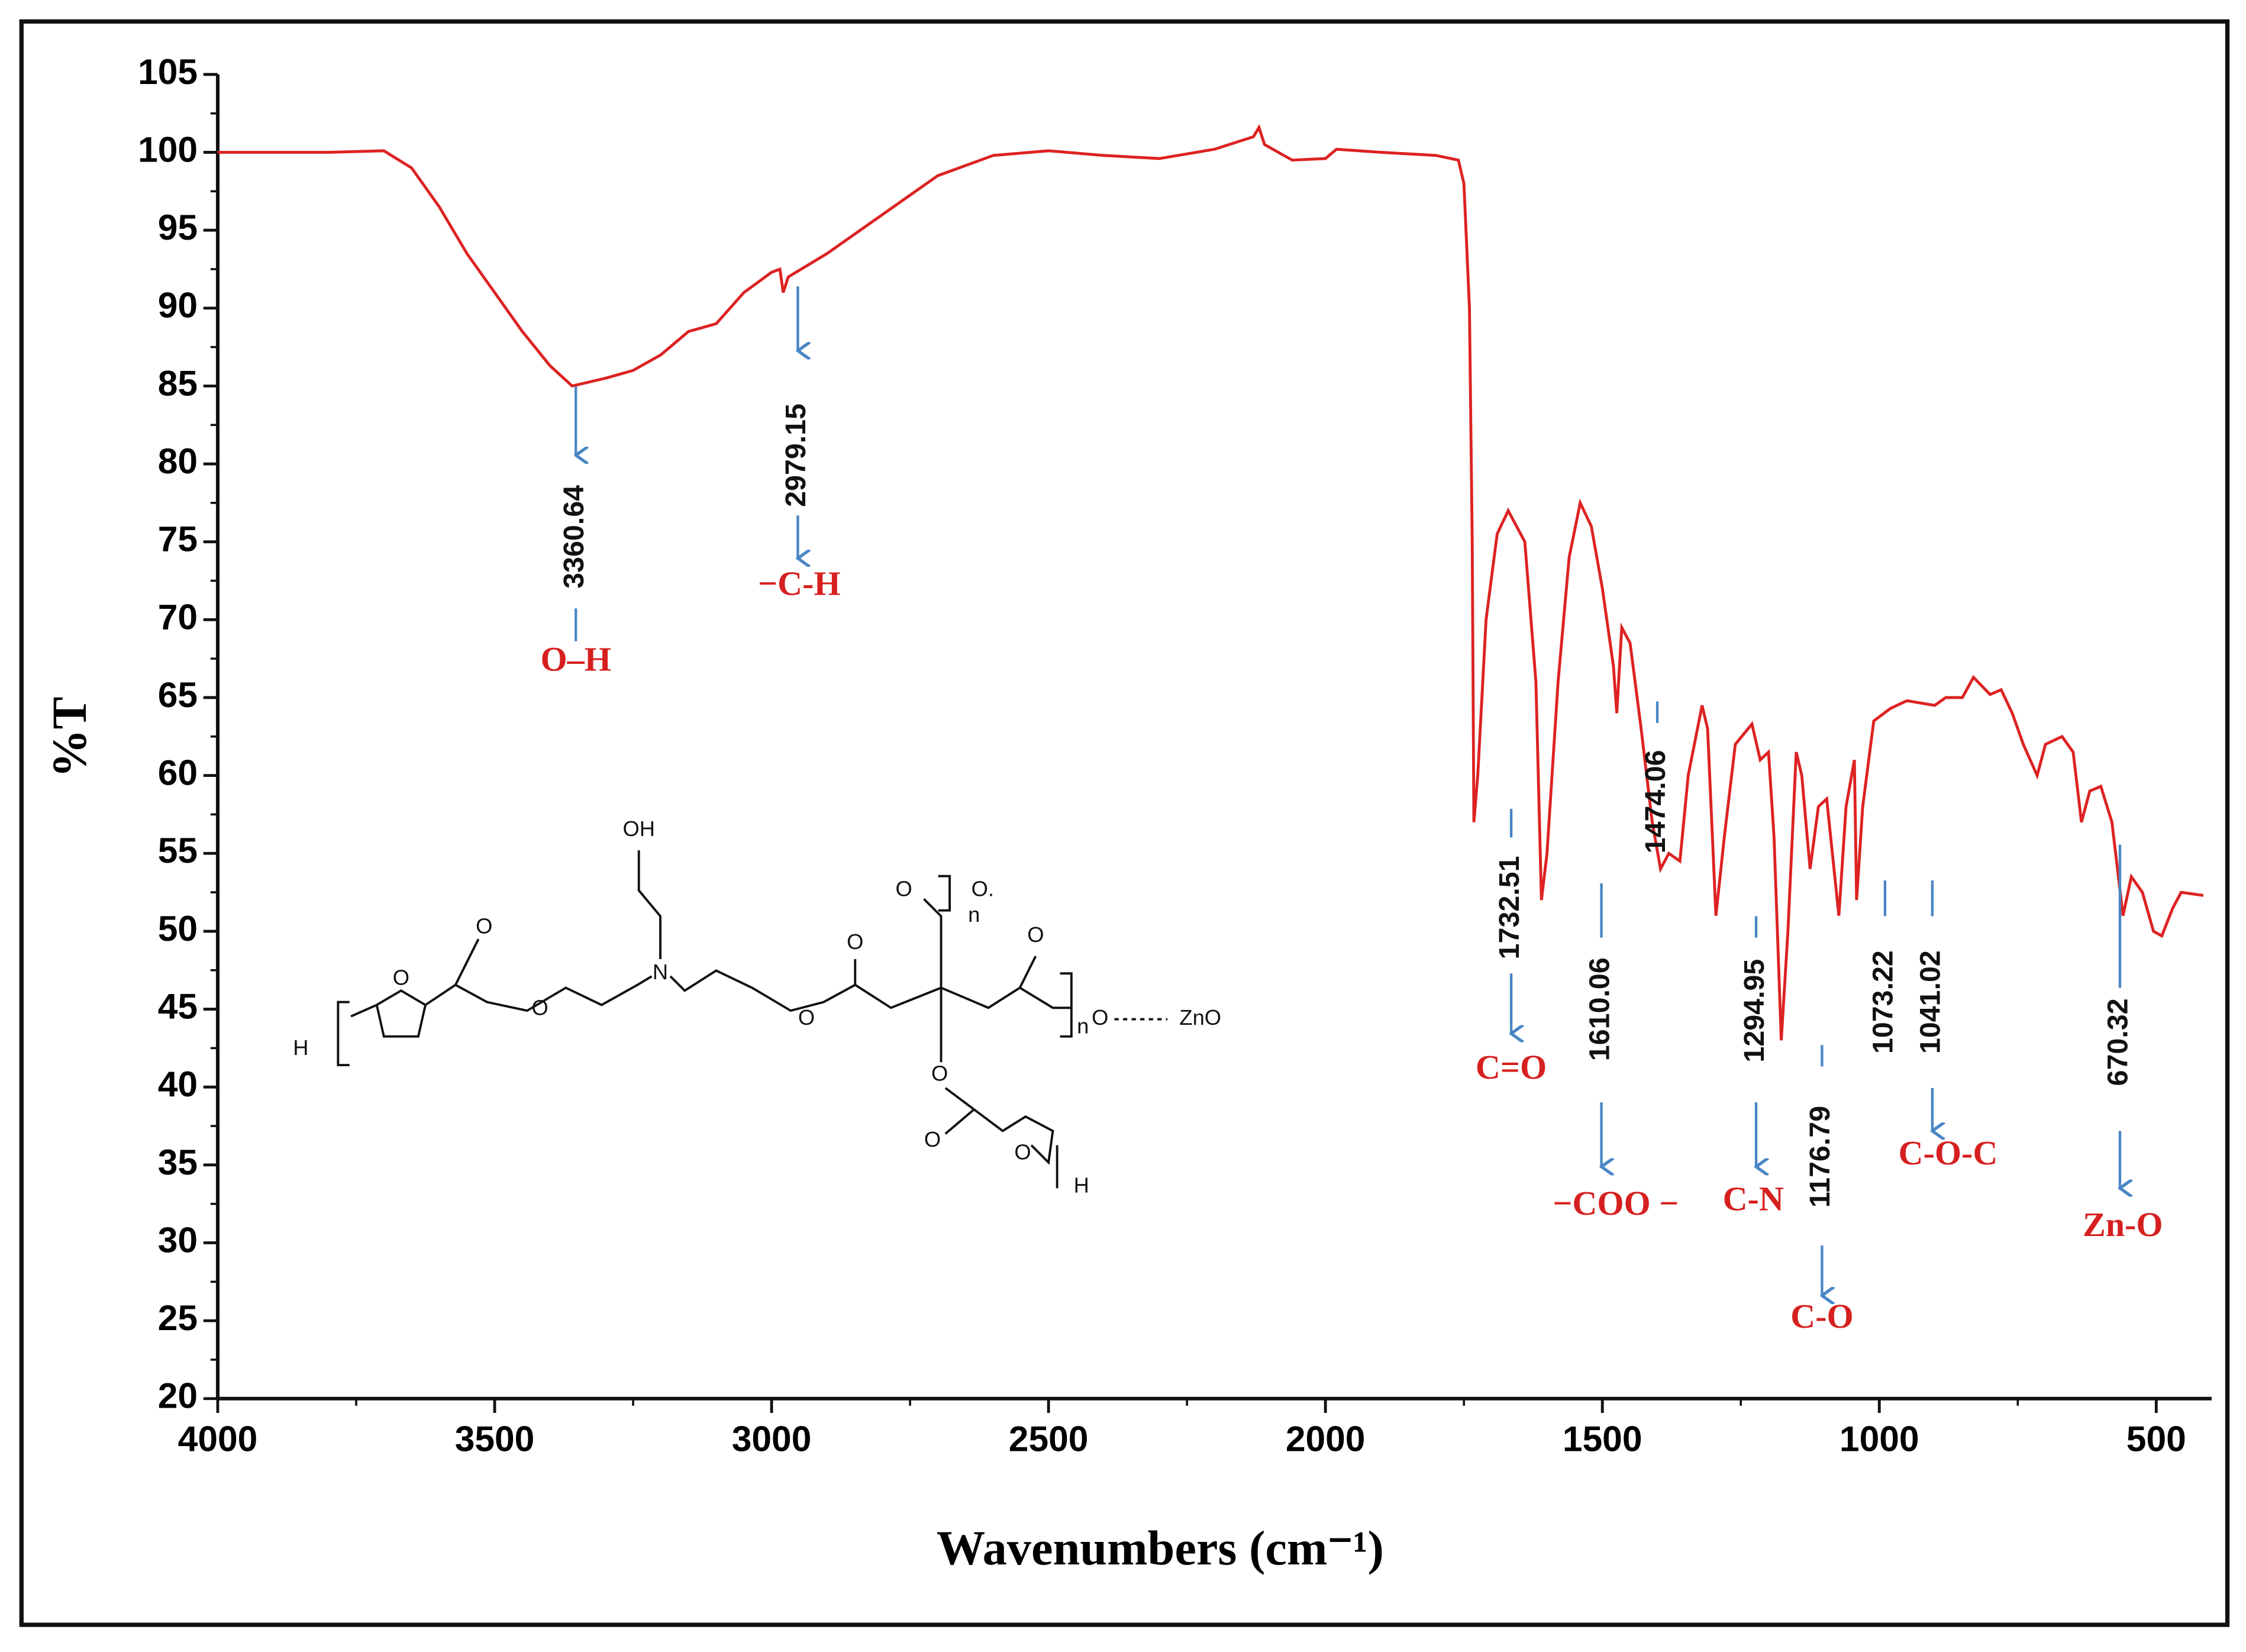 This screenshot has width=2246, height=1652. I want to click on annotation-label: C=O, so click(1511, 1067).